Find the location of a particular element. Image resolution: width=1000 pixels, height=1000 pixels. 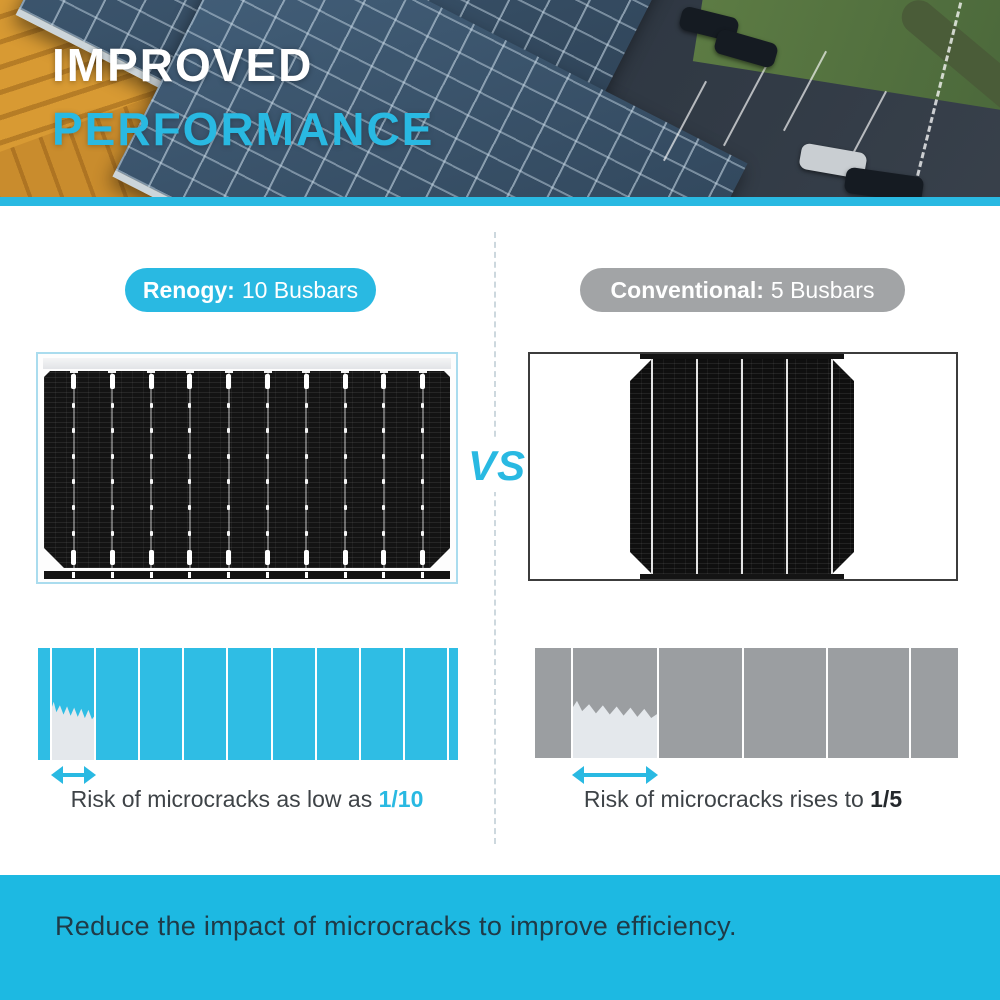

renogy-badge-brand: Renogy: is located at coordinates (188, 289).